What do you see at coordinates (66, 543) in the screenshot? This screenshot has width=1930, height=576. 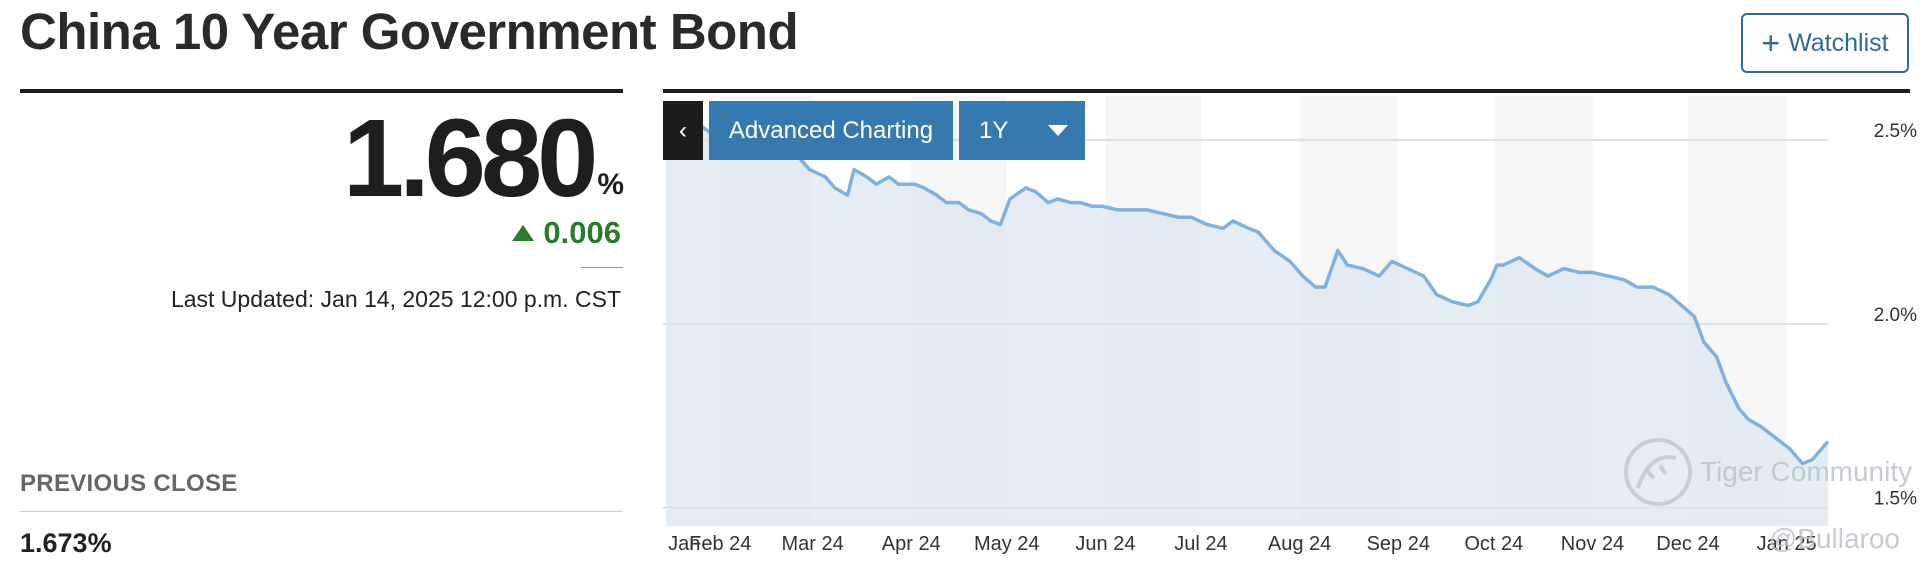 I see `previous-close-value: 1.673%` at bounding box center [66, 543].